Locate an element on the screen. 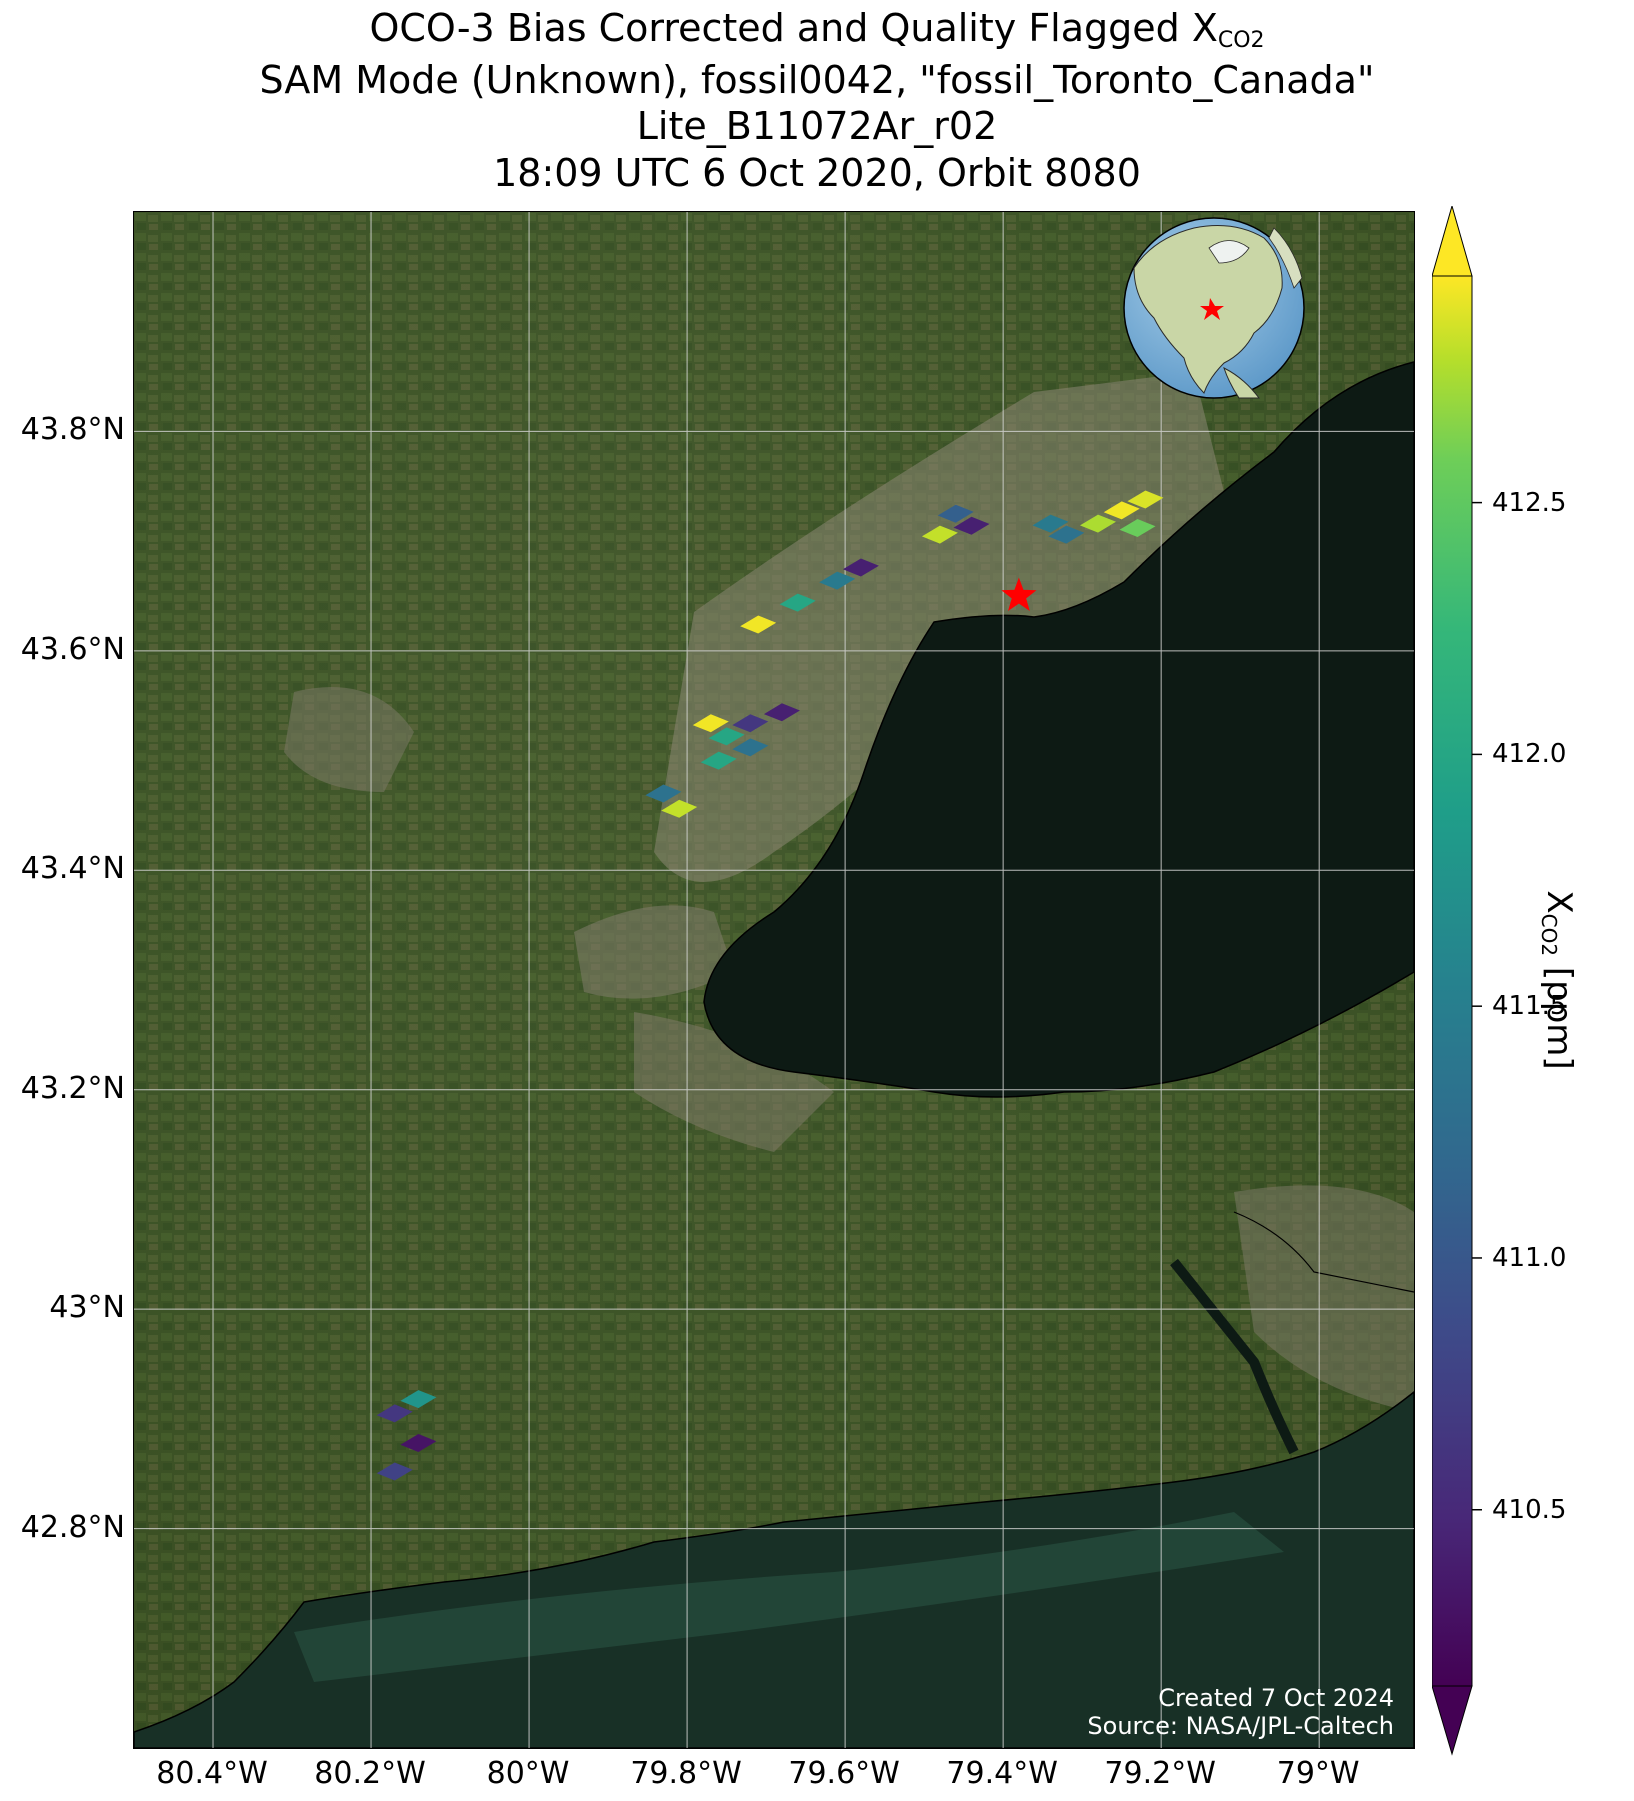  lon-tick-label: 79°W is located at coordinates (1318, 1773).